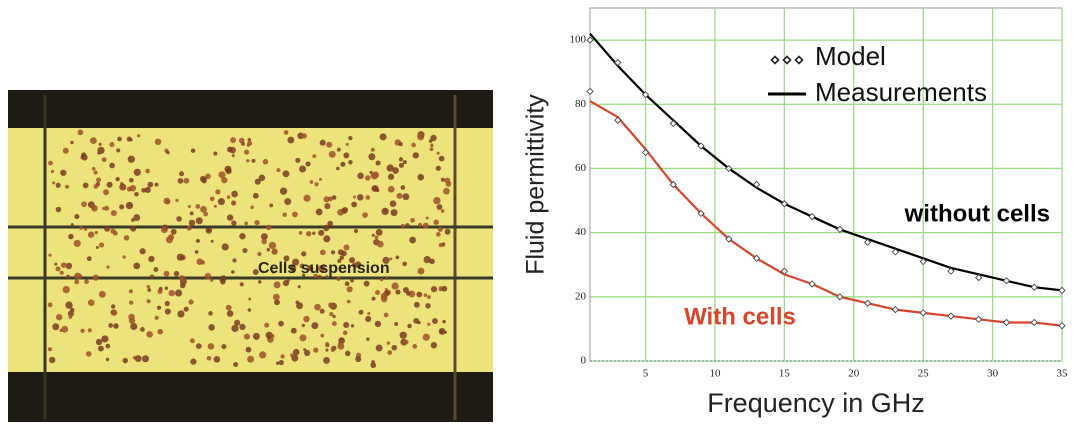  I want to click on y-tick-label: 0, so click(584, 361).